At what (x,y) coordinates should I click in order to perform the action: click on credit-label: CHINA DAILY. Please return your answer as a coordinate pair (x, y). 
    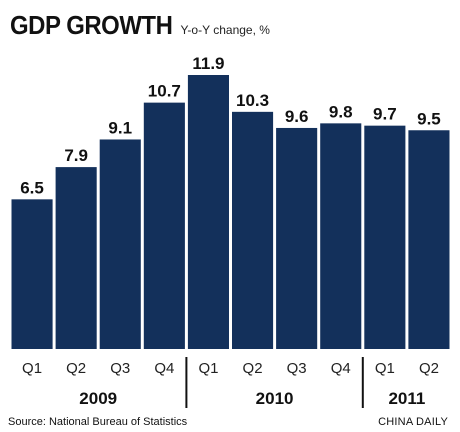
    Looking at the image, I should click on (413, 422).